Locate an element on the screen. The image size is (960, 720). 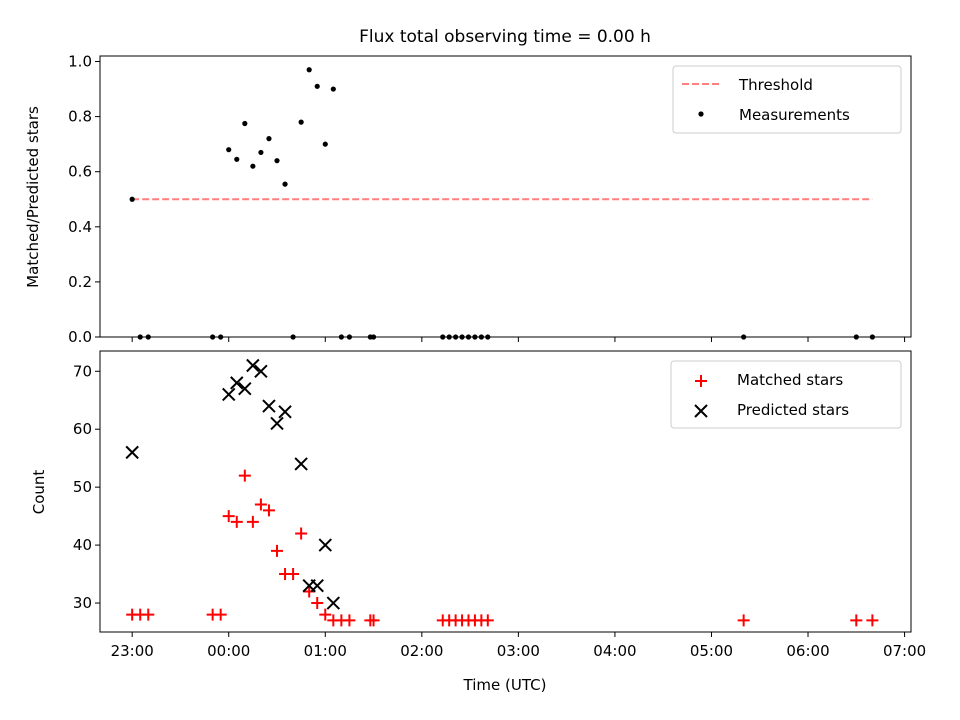
bottom-legend-box is located at coordinates (786, 394).